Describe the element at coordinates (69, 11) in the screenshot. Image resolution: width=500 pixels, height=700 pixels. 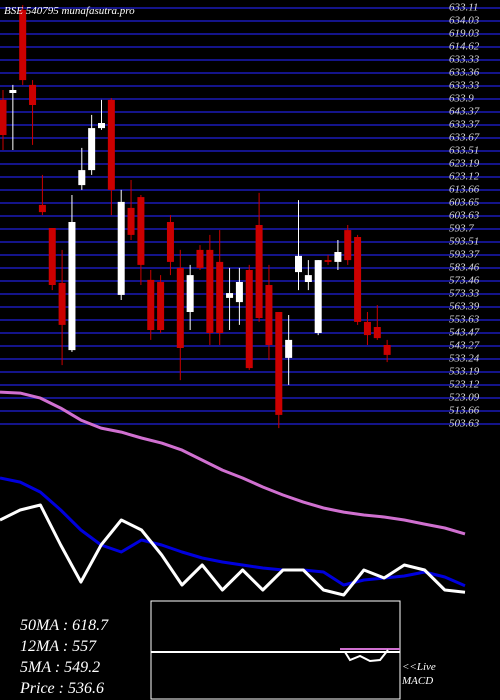
I see `chart-title: BSE 540795 munafasutra.pro` at that location.